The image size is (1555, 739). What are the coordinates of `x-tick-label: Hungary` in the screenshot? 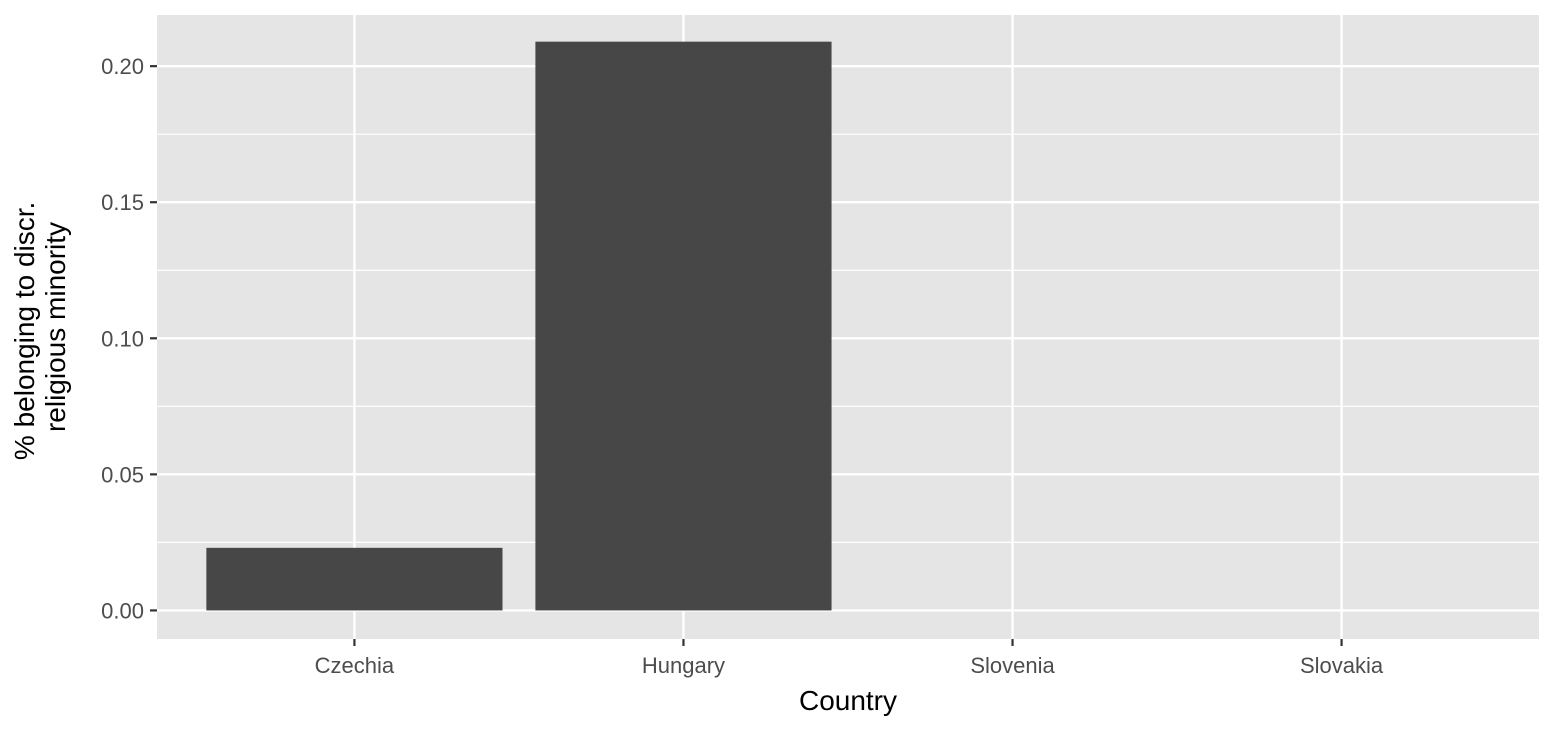 It's located at (683, 665).